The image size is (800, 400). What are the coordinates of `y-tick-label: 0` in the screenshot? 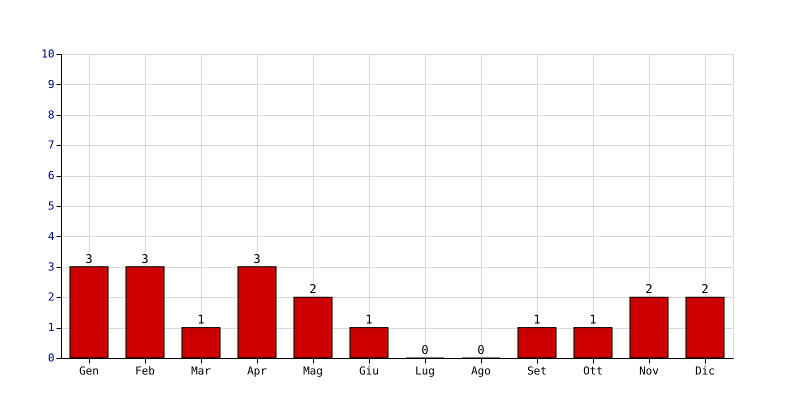 It's located at (51, 358).